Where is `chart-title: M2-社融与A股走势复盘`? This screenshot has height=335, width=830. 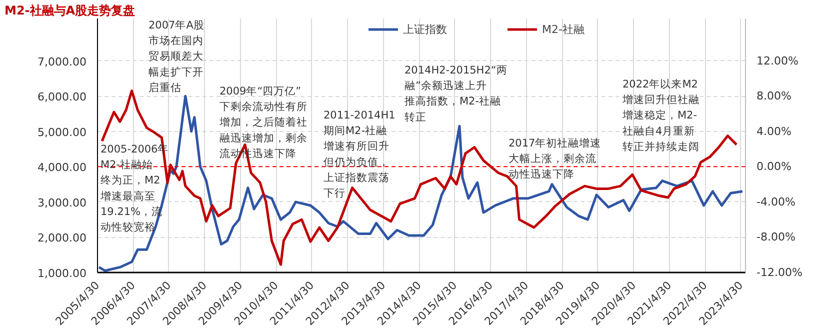
chart-title: M2-社融与A股走势复盘 is located at coordinates (70, 11).